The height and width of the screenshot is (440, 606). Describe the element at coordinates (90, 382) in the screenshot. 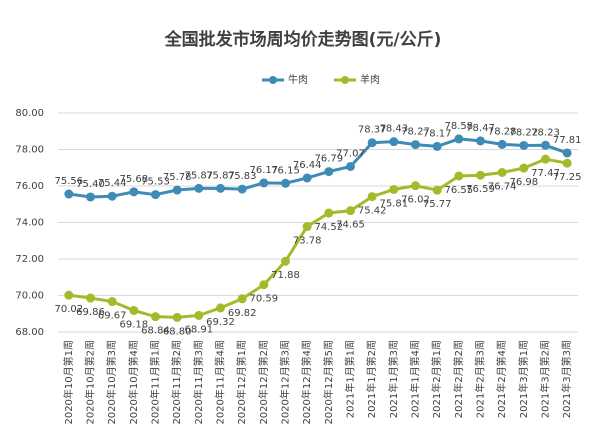

I see `x-tick-label: 2020年10月第2周` at that location.